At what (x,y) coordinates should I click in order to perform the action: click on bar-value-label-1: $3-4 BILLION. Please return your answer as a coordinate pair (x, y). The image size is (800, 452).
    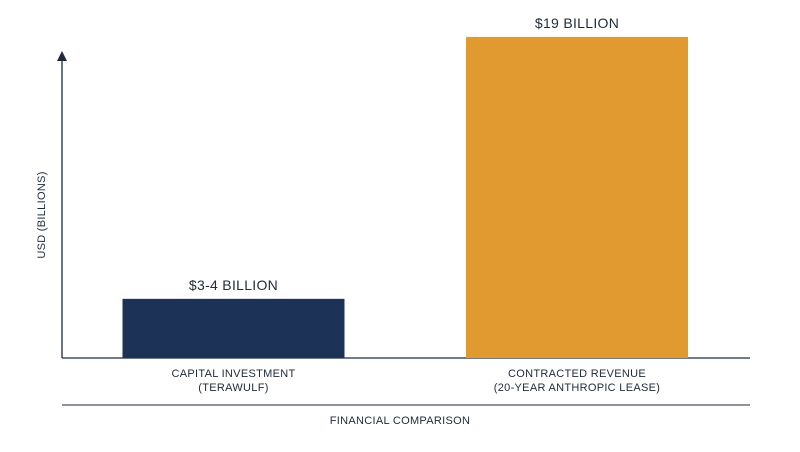
    Looking at the image, I should click on (233, 285).